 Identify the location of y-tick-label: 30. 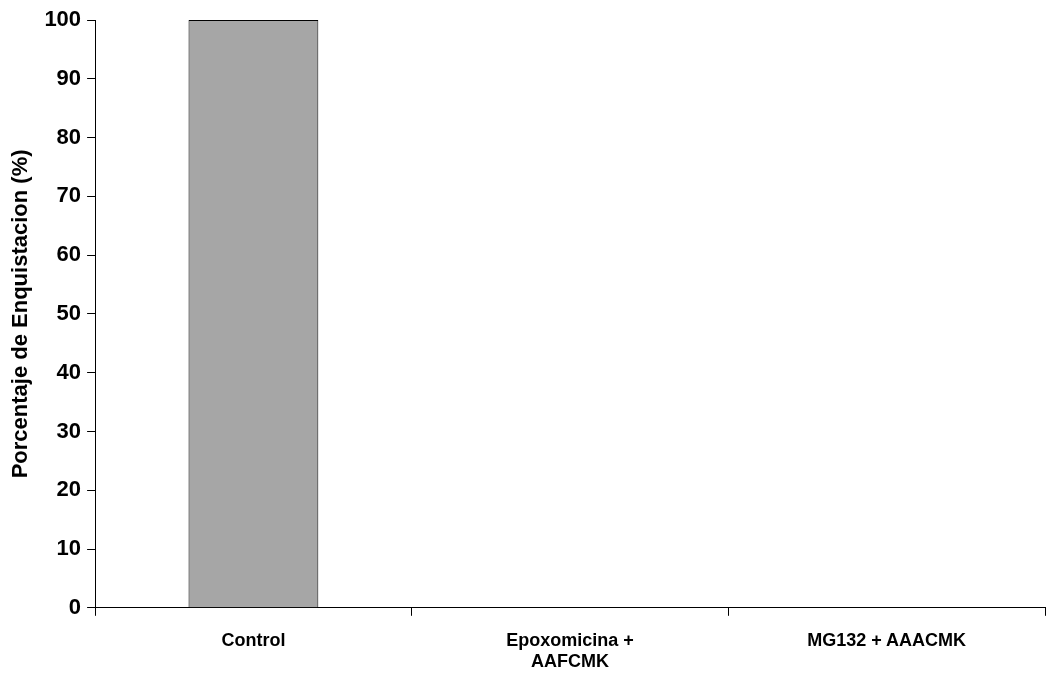
(69, 430).